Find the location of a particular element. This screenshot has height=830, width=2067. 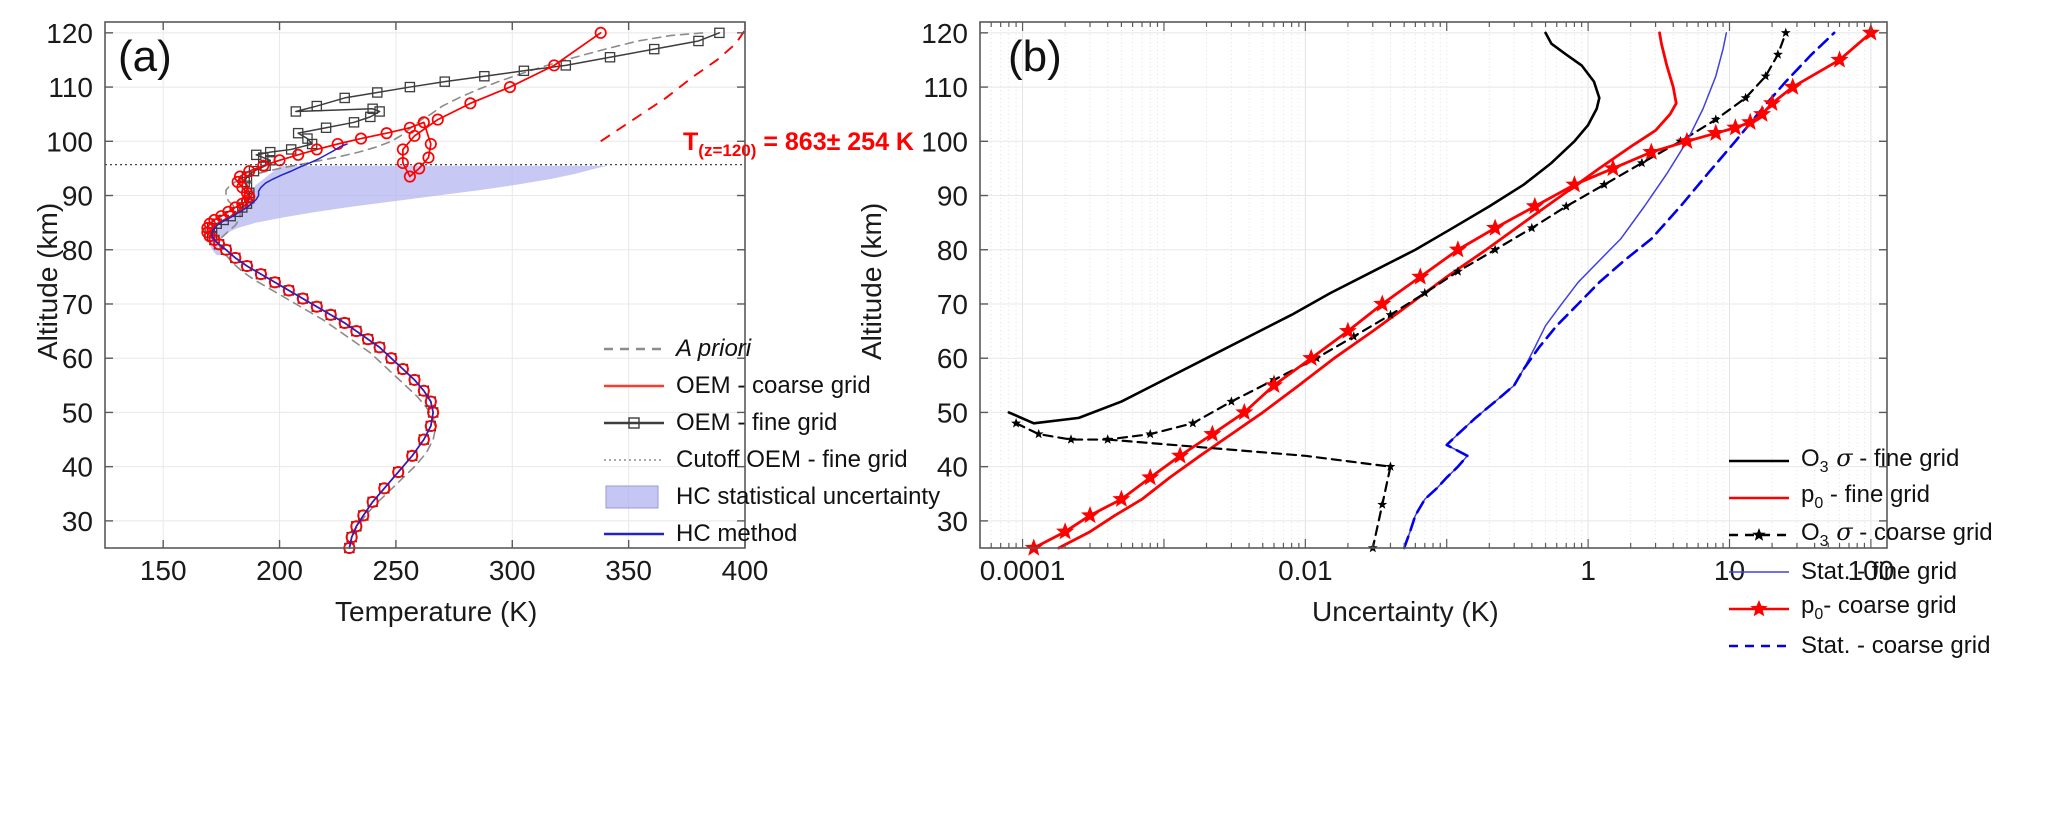

panel-a-ytick: 30 is located at coordinates (77, 521).